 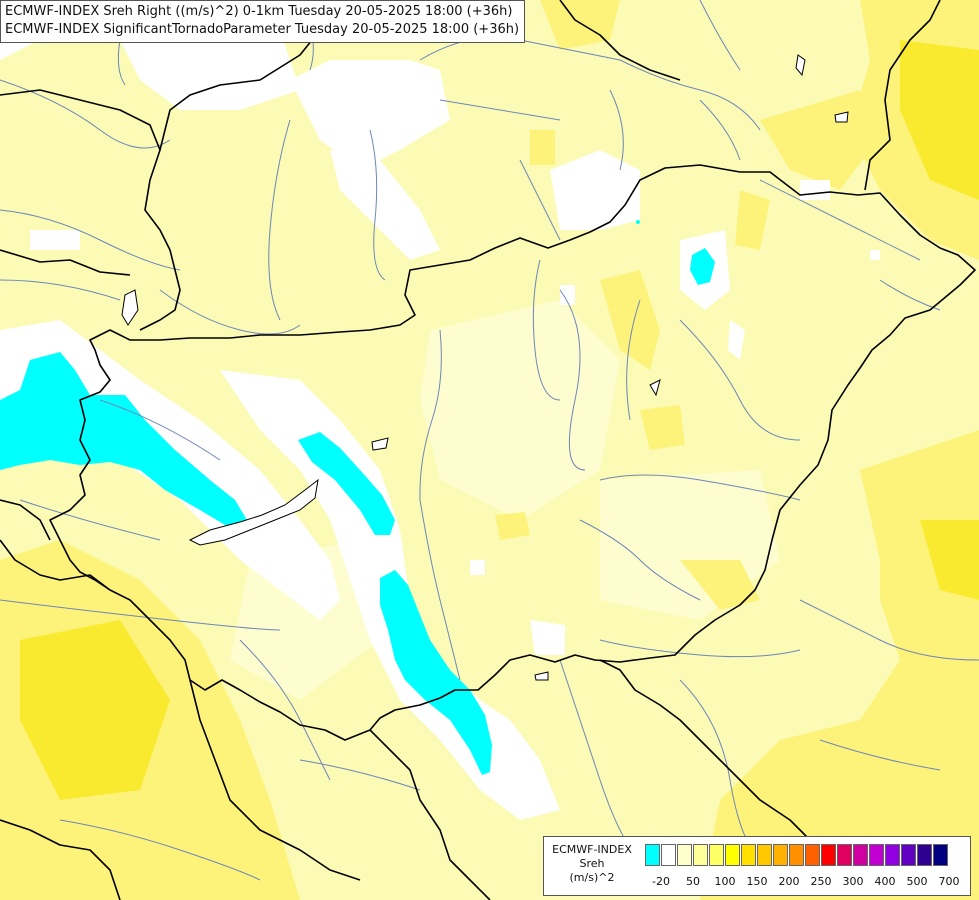 I want to click on legend-tick-label: 150, so click(x=757, y=881).